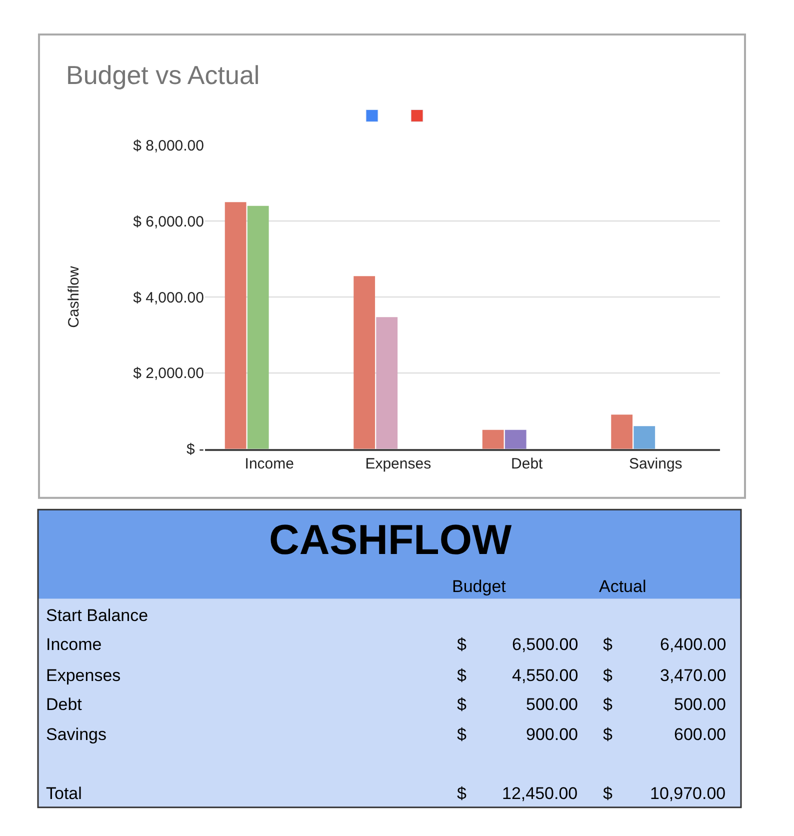  I want to click on x-tick-label: Debt, so click(527, 464).